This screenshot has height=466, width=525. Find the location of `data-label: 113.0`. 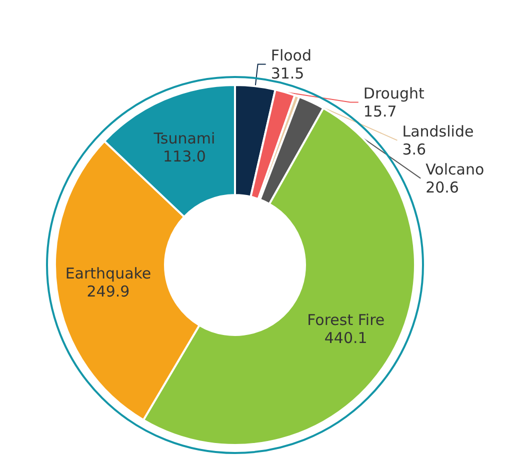

data-label: 113.0 is located at coordinates (184, 156).